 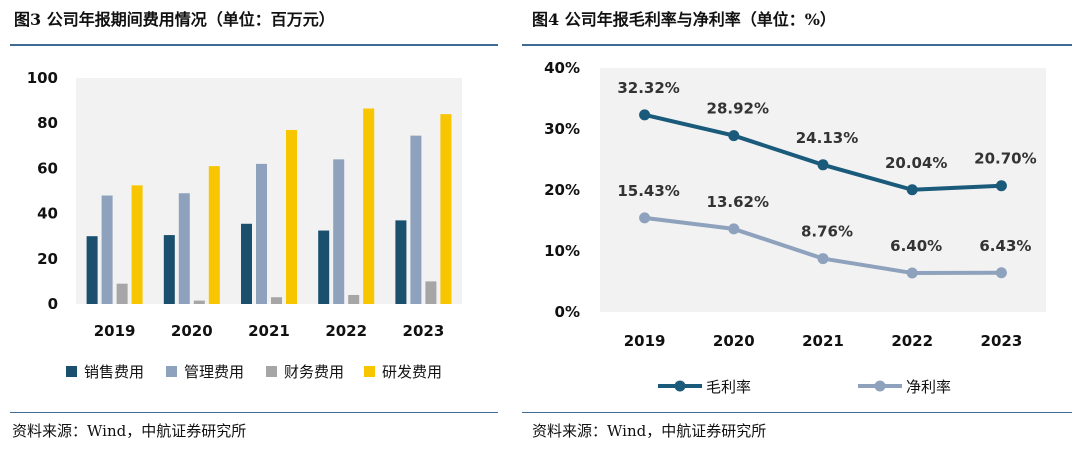 What do you see at coordinates (562, 68) in the screenshot?
I see `y-tick-label: 40%` at bounding box center [562, 68].